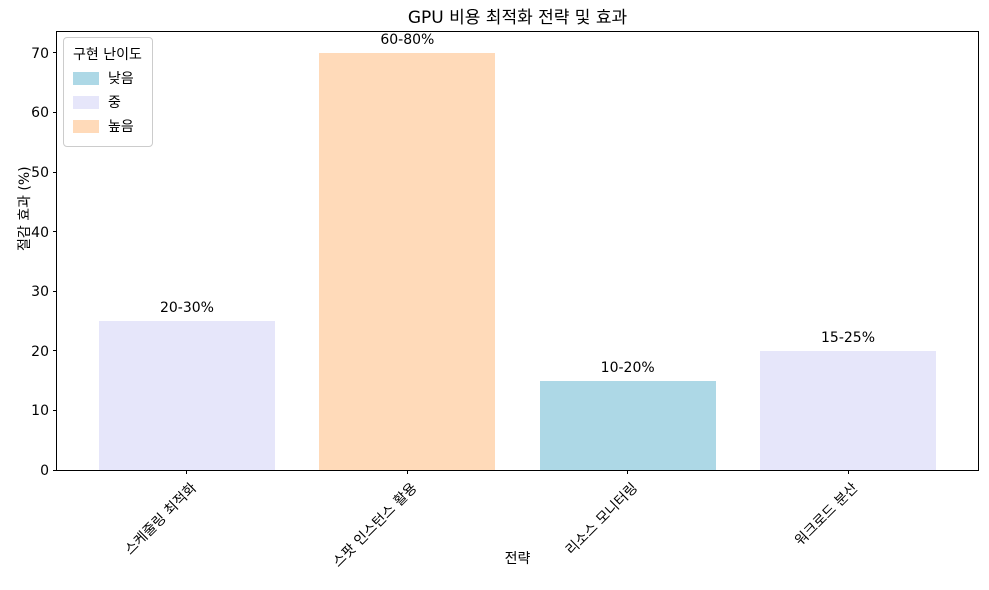 The width and height of the screenshot is (989, 590). Describe the element at coordinates (86, 78) in the screenshot. I see `legend-swatch-low` at that location.